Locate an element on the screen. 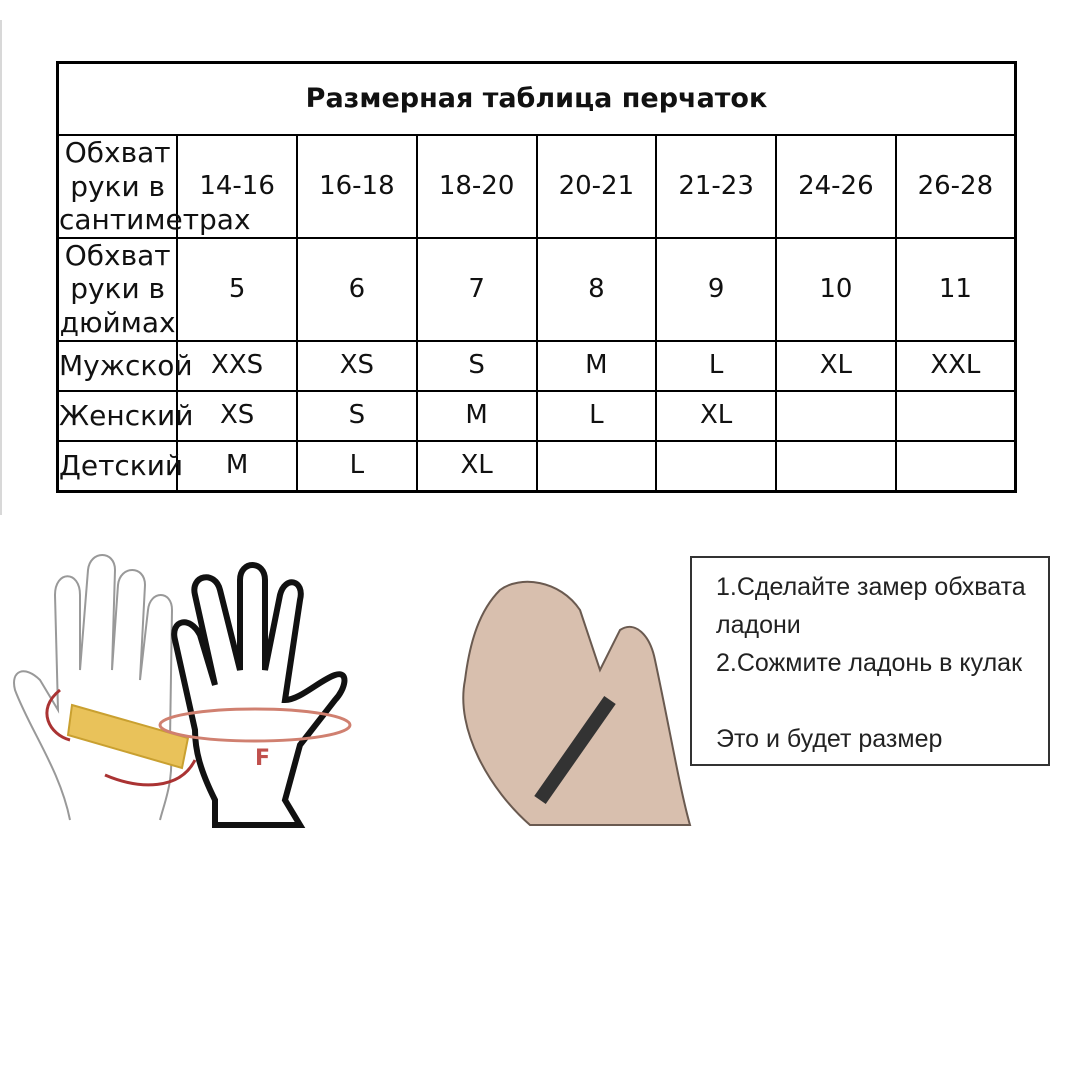 This screenshot has height=1080, width=1080. label-f: F is located at coordinates (262, 758).